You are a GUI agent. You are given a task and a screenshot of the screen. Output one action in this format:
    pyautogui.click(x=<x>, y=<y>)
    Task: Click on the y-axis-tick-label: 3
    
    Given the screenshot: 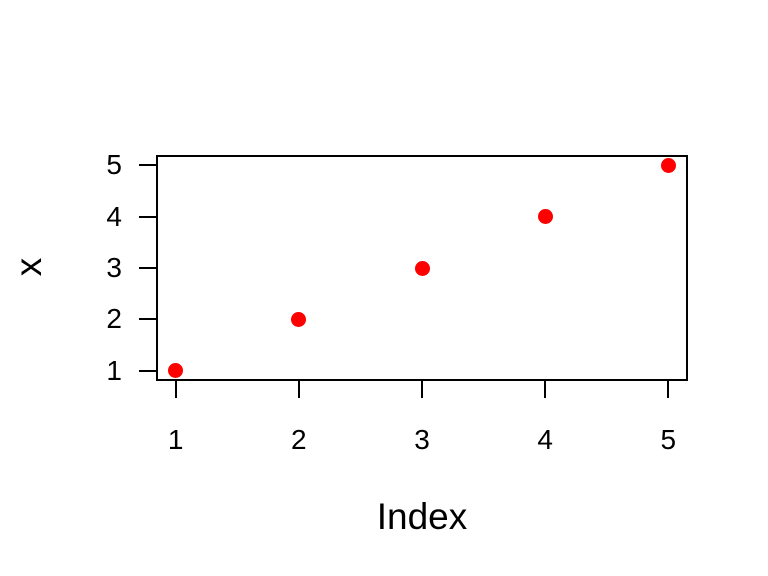 What is the action you would take?
    pyautogui.click(x=114, y=267)
    